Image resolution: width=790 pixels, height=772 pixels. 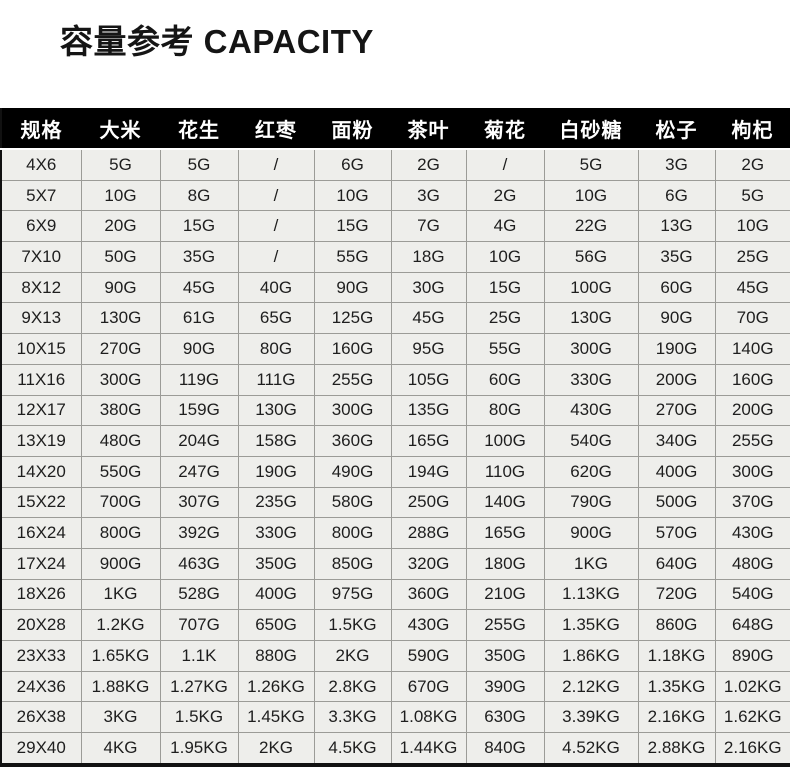 I want to click on capacity-cell: 250G, so click(x=428, y=502).